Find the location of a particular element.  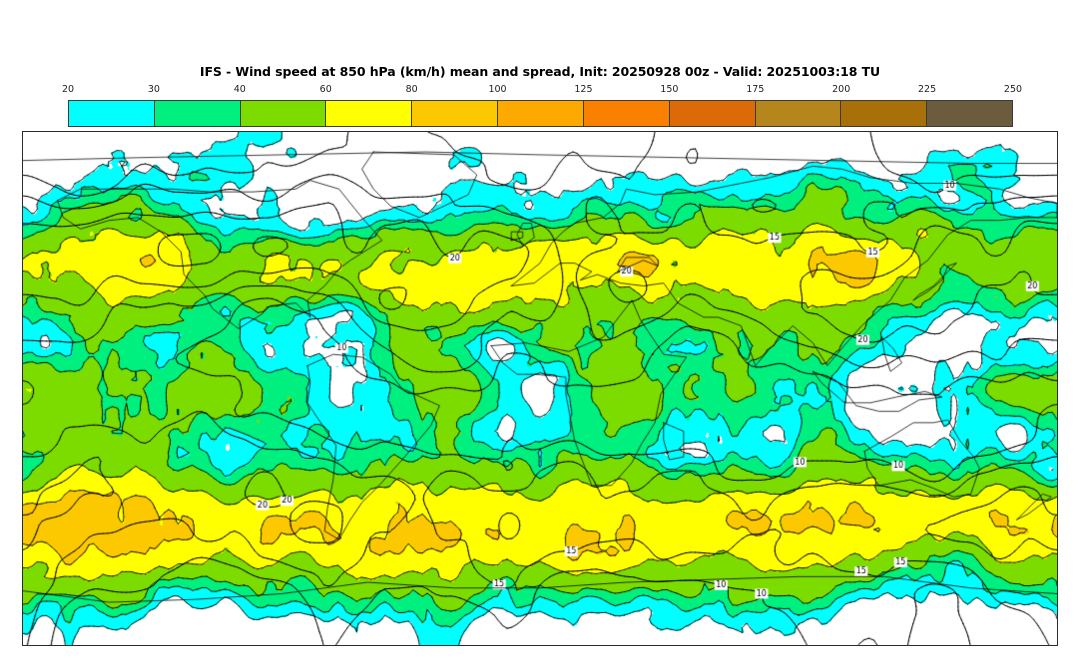

colorbar-tick-100: 100 is located at coordinates (497, 89).